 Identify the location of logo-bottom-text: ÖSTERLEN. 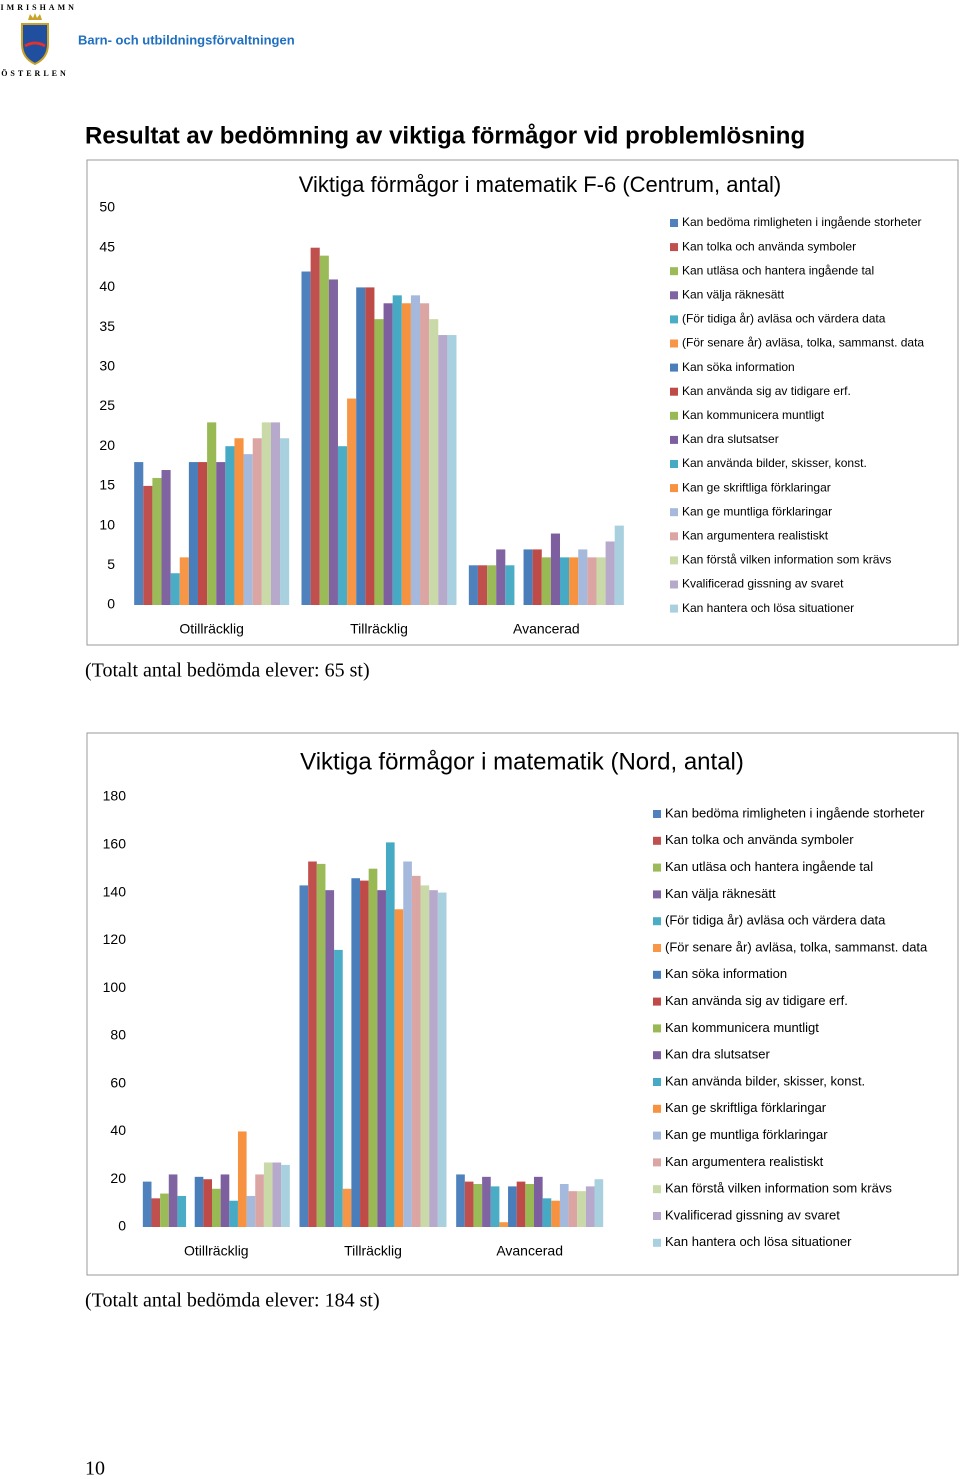
(35, 73).